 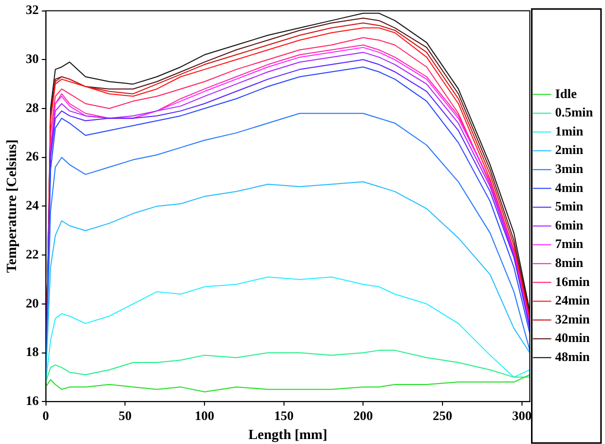 What do you see at coordinates (573, 300) in the screenshot?
I see `legend-label: 24min` at bounding box center [573, 300].